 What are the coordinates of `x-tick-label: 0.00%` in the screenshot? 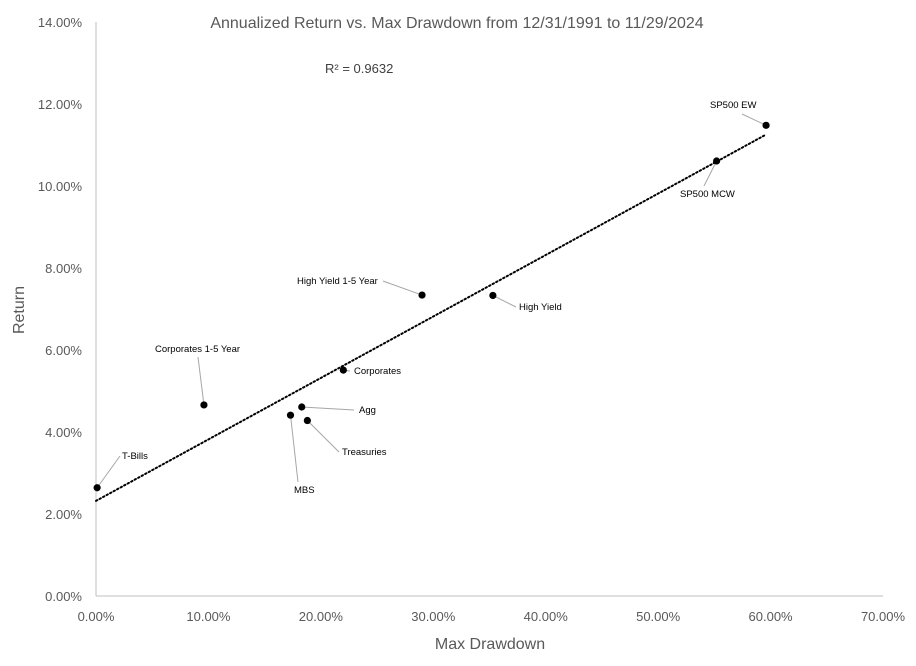 It's located at (96, 616).